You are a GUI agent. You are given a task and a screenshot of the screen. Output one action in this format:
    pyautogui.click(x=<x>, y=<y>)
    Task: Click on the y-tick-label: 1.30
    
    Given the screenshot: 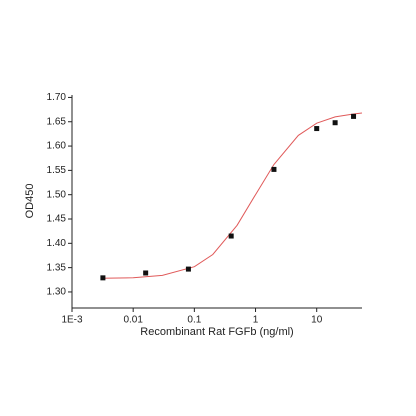 What is the action you would take?
    pyautogui.click(x=57, y=292)
    